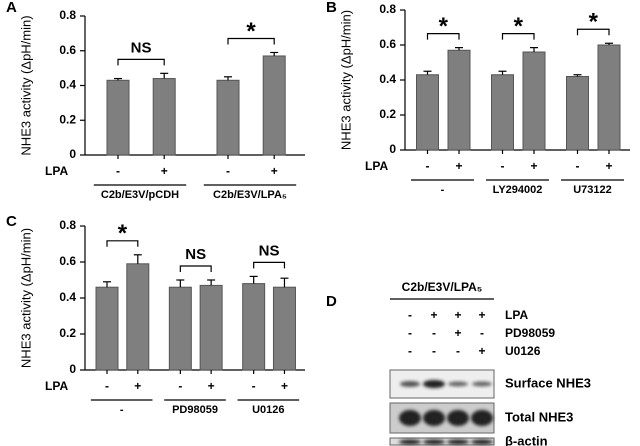  Describe the element at coordinates (548, 382) in the screenshot. I see `band-label: Surface NHE3` at that location.